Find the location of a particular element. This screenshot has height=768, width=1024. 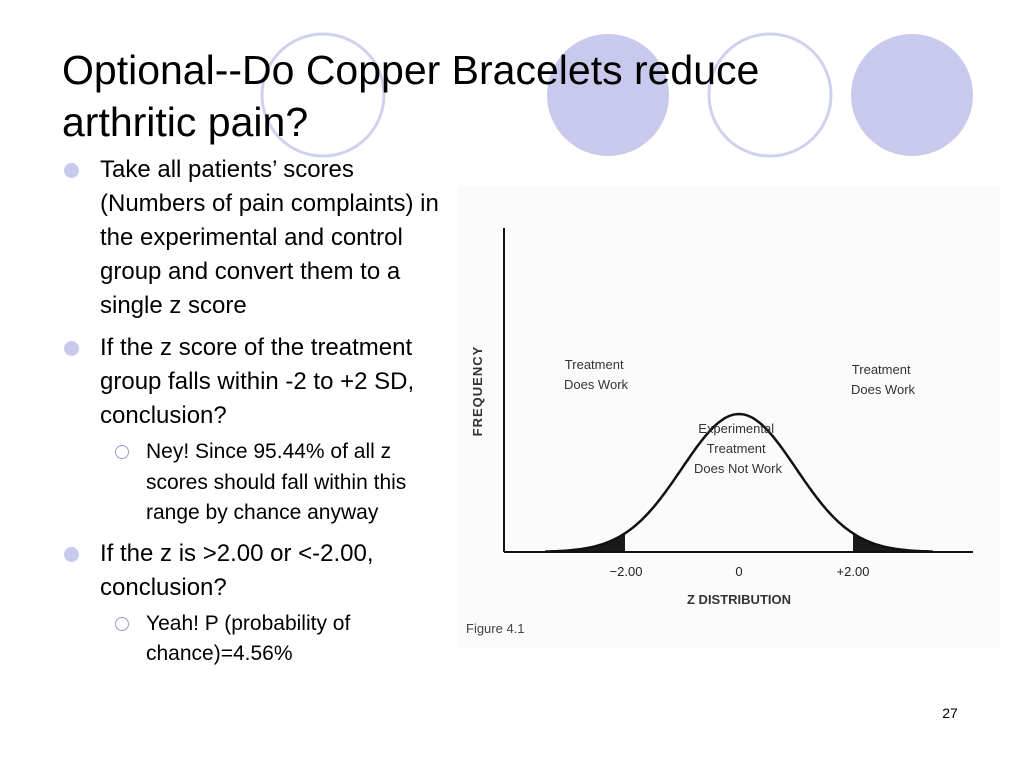

tick-label: −2.00 is located at coordinates (626, 571).